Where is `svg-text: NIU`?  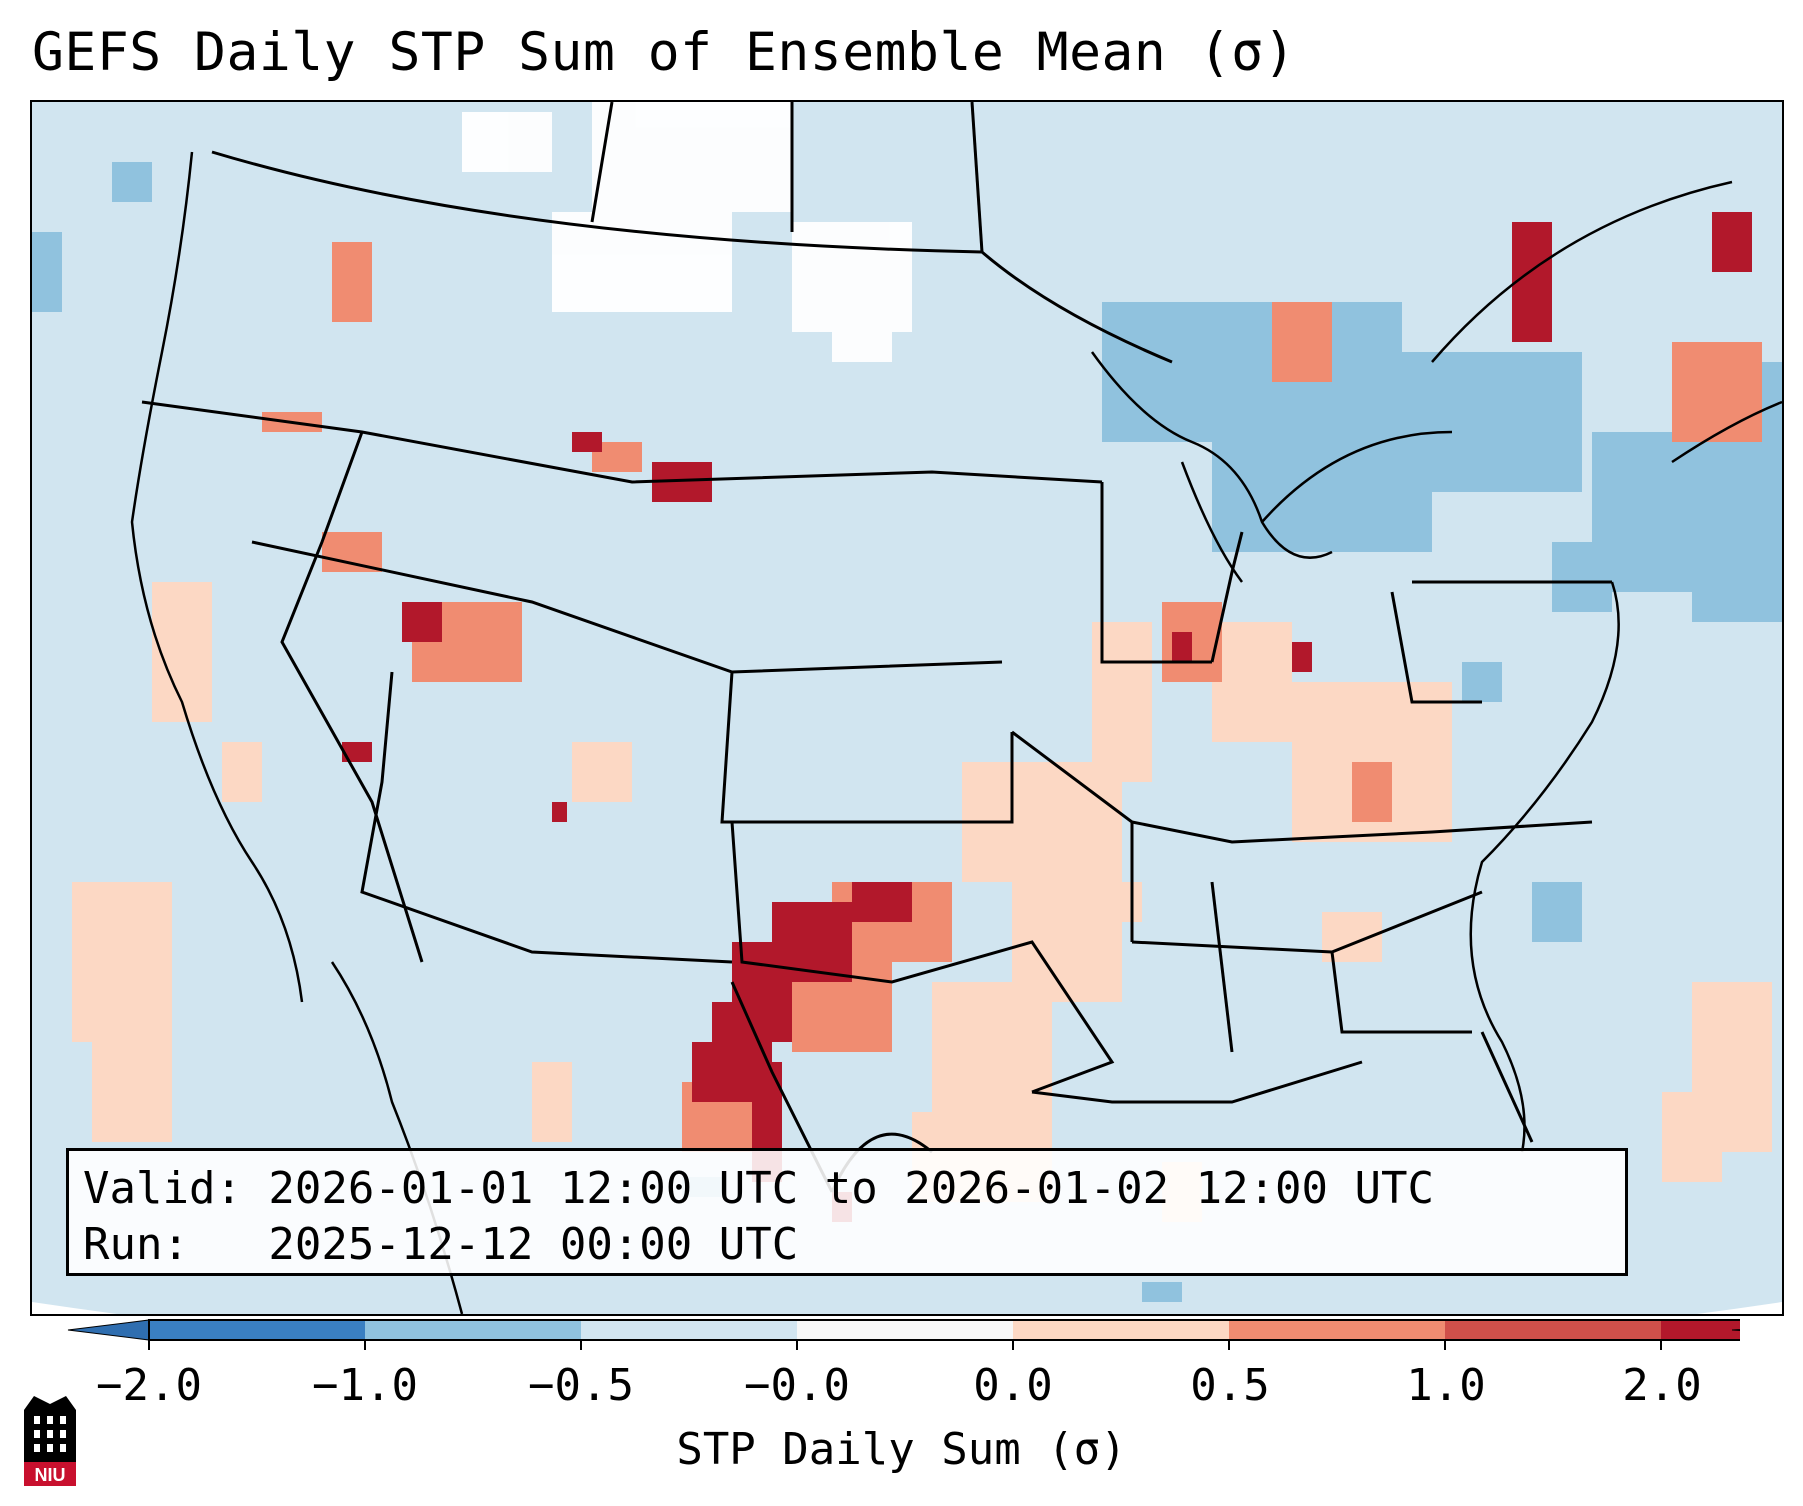 svg-text: NIU is located at coordinates (50, 1475).